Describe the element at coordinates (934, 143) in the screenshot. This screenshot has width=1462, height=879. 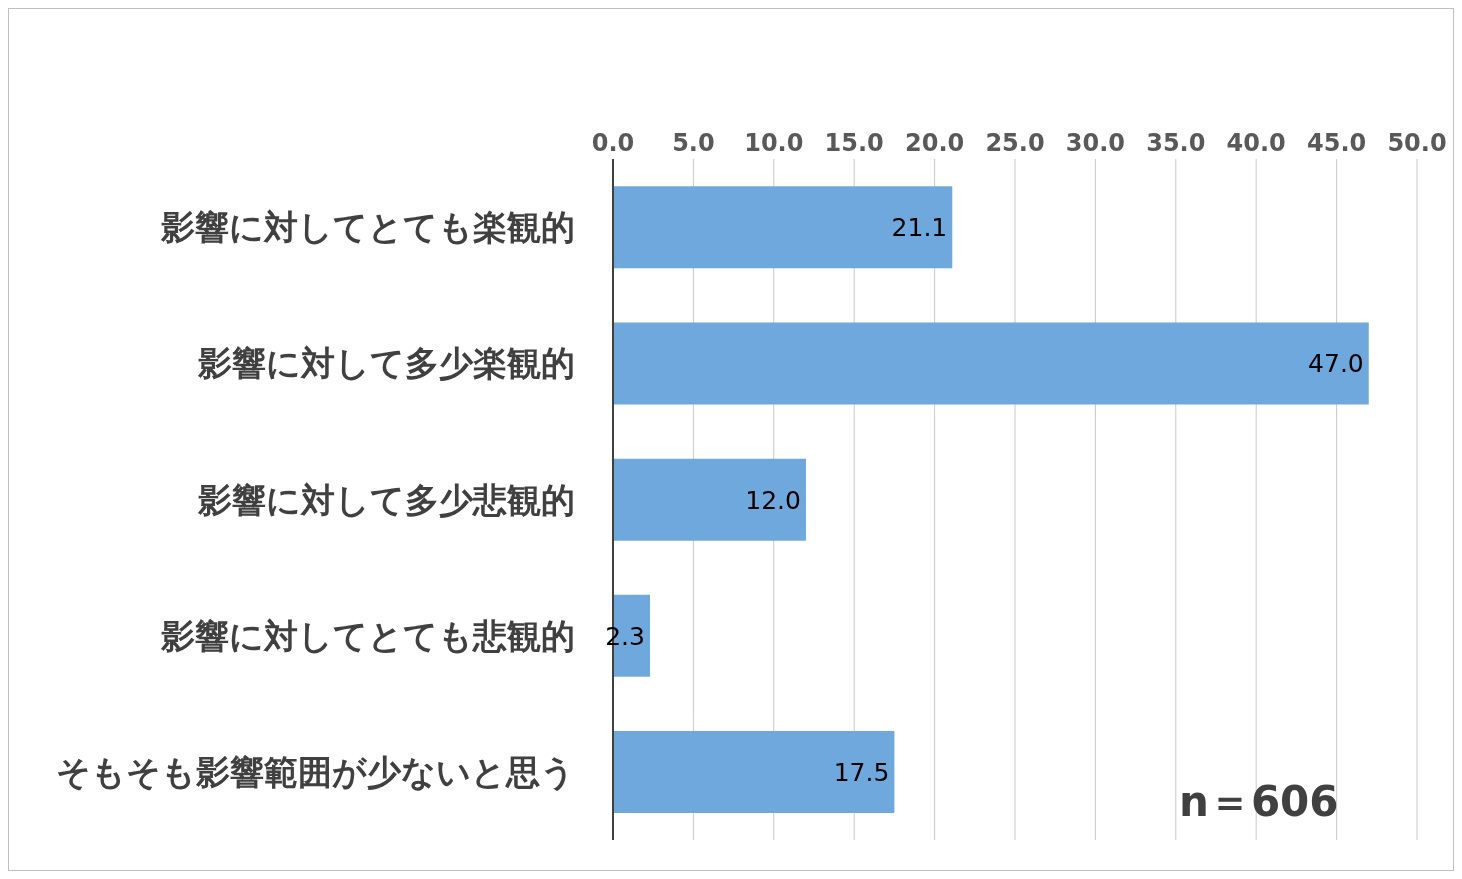
I see `x-tick-label: 20.0` at that location.